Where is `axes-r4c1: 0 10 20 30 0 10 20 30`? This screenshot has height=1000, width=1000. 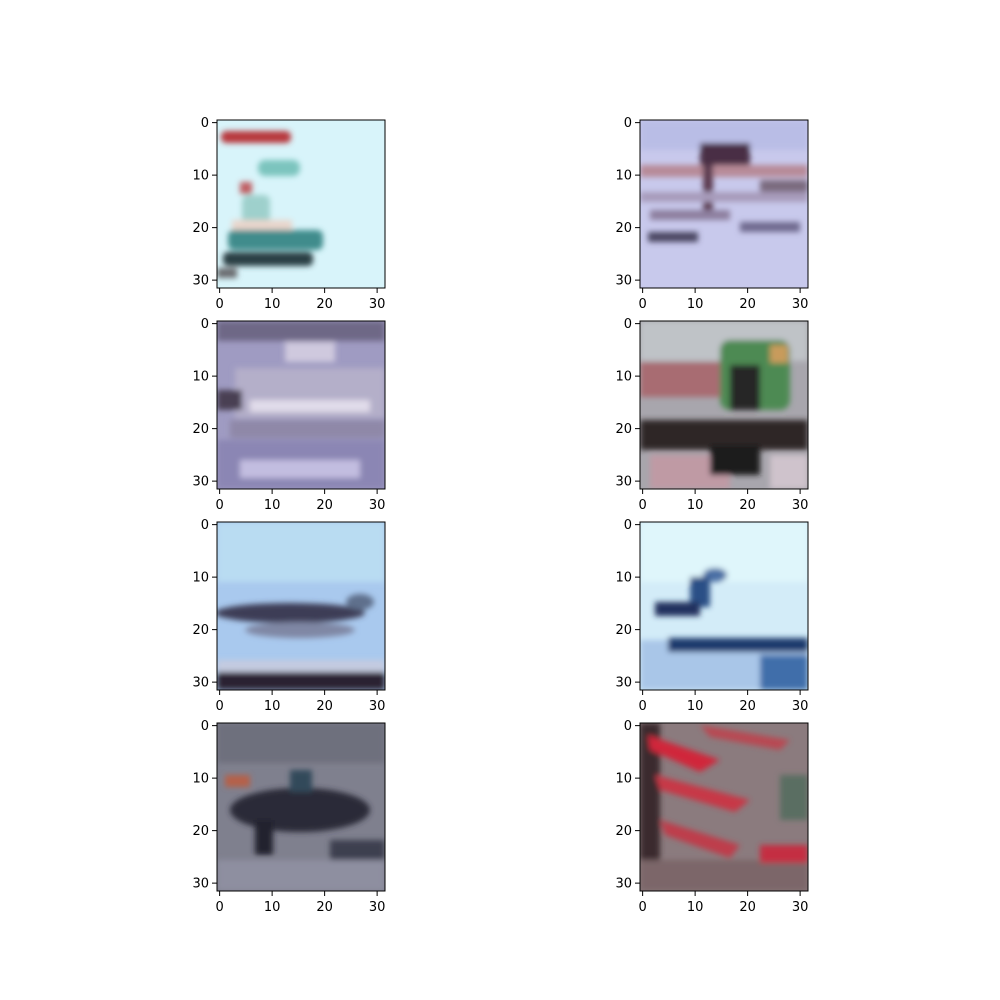 axes-r4c1: 0 10 20 30 0 10 20 30 is located at coordinates (289, 817).